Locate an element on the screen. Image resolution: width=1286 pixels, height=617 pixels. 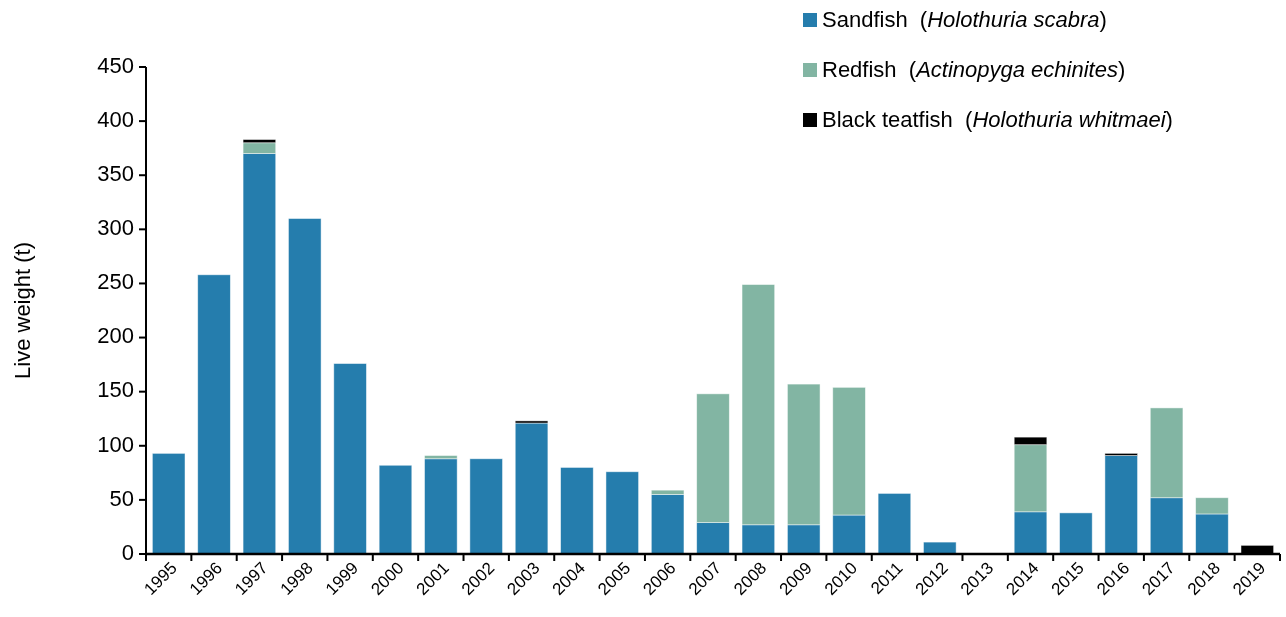
legend-label: Black teatfish (Holothuria whitmaei) is located at coordinates (997, 119).